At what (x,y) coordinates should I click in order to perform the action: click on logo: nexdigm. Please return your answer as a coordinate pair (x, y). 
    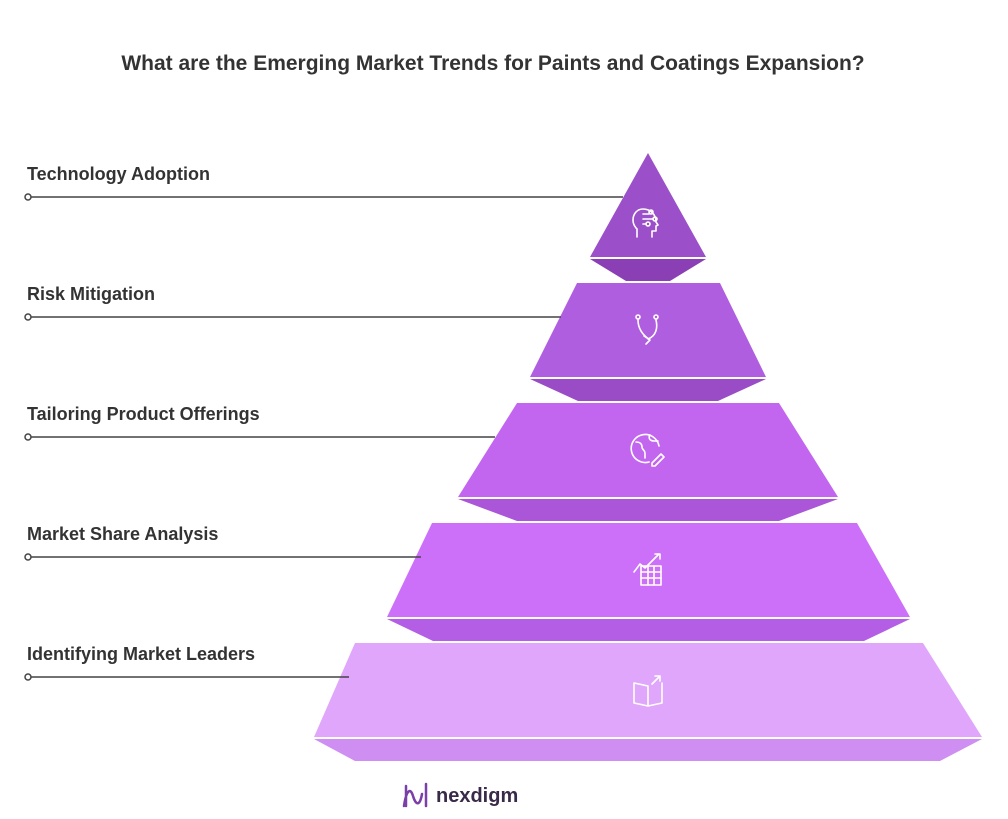
    Looking at the image, I should click on (460, 795).